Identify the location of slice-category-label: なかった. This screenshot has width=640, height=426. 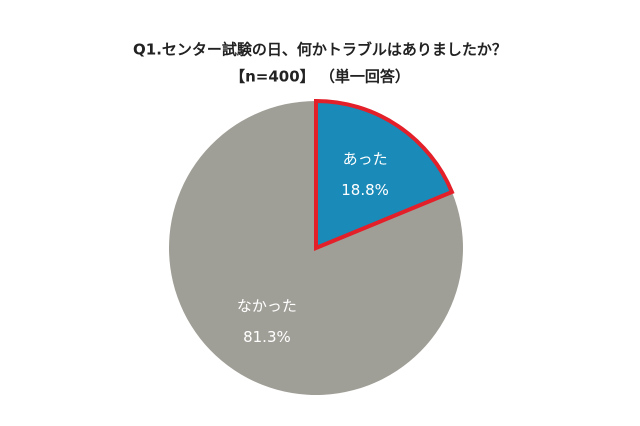
(267, 306).